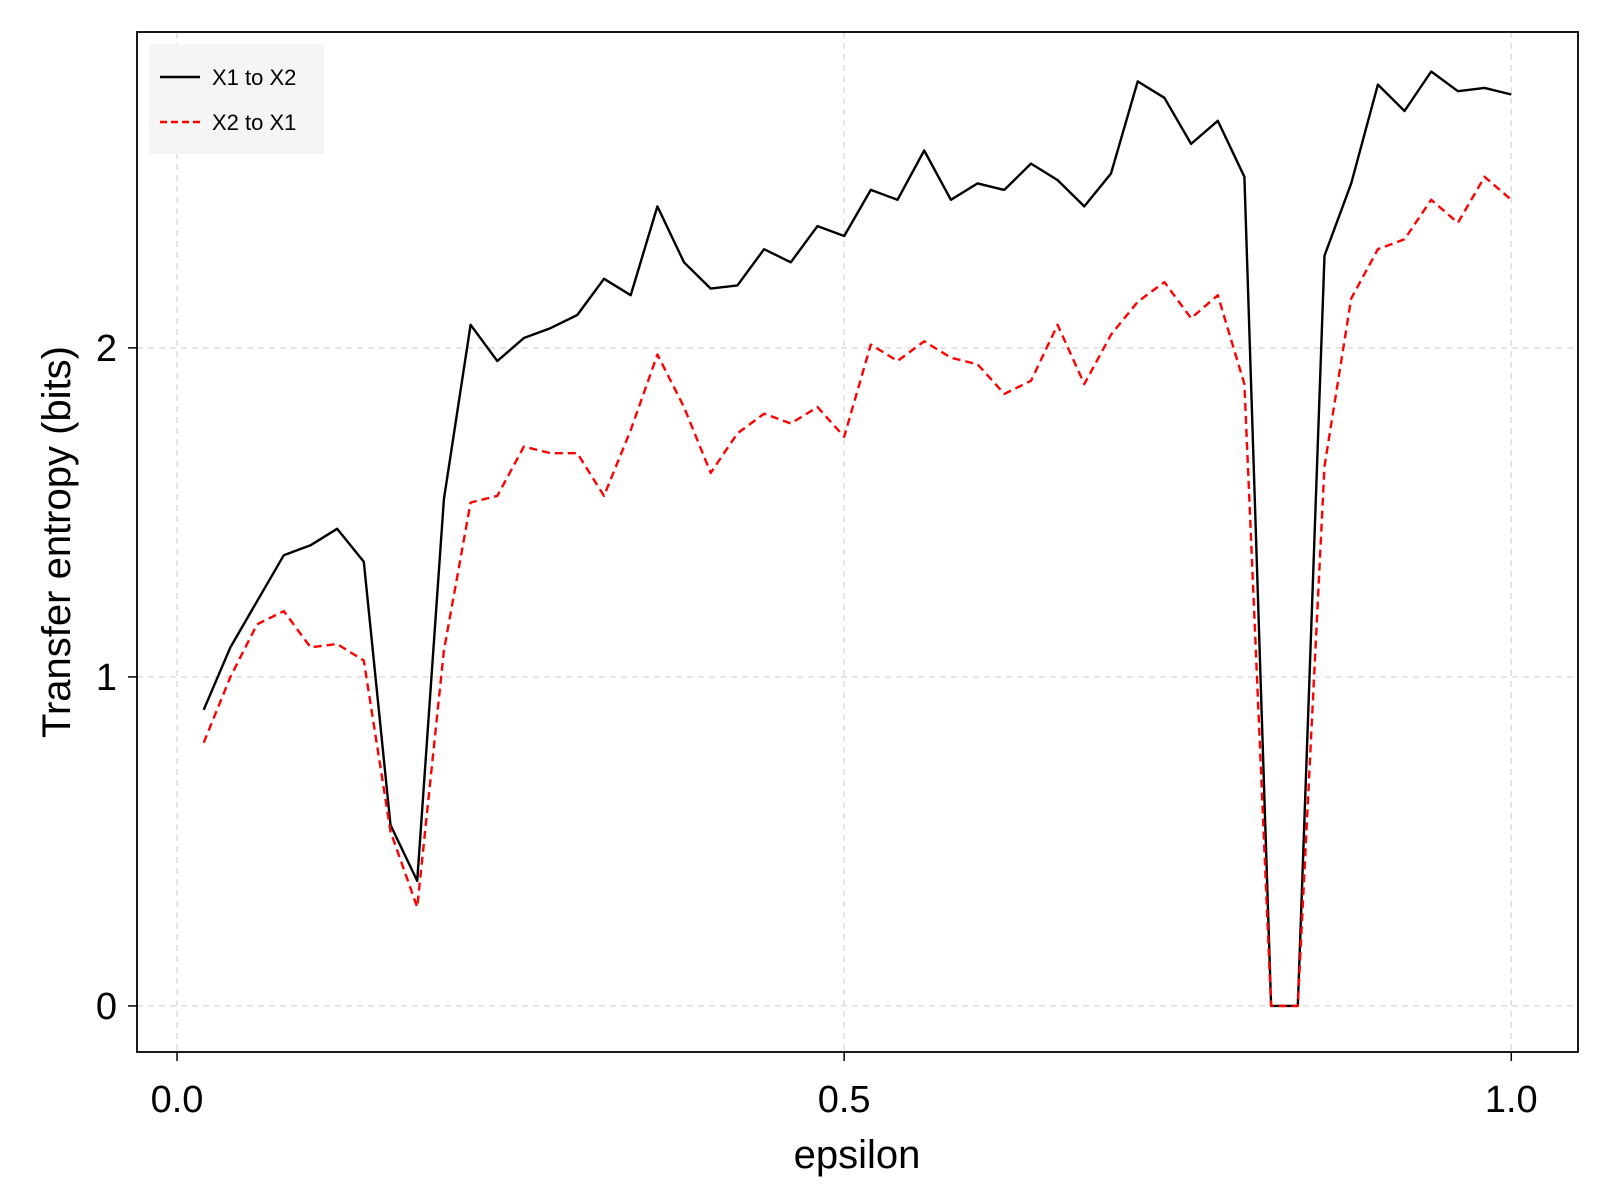  Describe the element at coordinates (57, 542) in the screenshot. I see `y-axis-title: Transfer entropy (bits)` at that location.